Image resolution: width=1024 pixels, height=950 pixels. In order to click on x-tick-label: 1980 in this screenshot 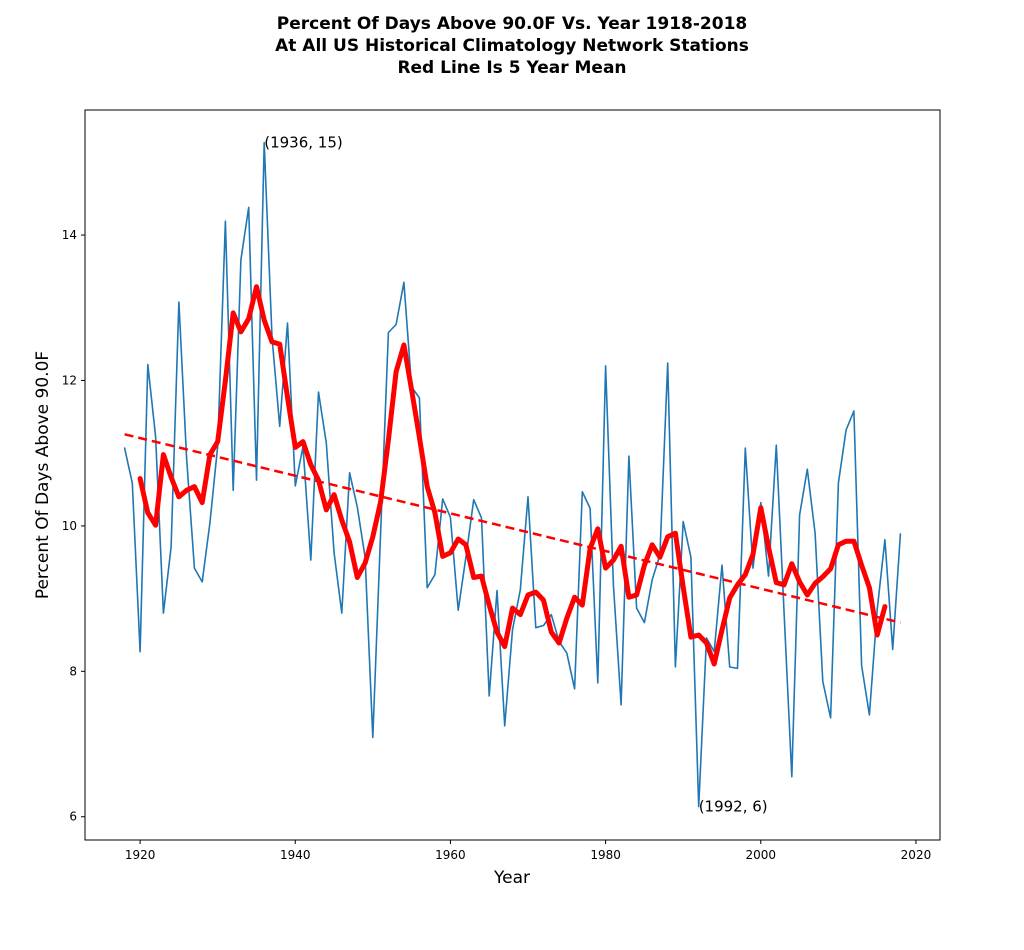, I will do `click(605, 855)`.